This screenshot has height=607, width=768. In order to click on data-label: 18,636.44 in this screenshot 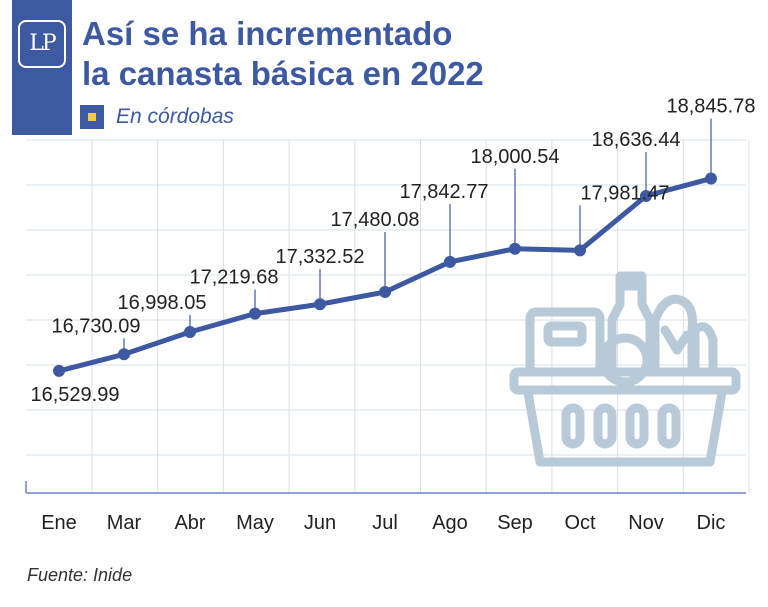, I will do `click(636, 140)`.